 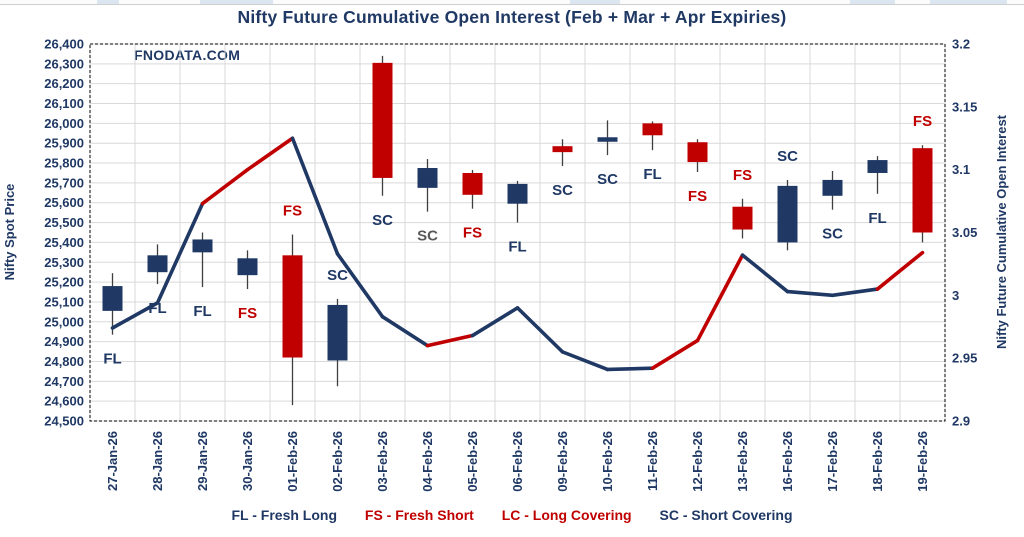 I want to click on left-axis-tick: 25,400, so click(x=64, y=242).